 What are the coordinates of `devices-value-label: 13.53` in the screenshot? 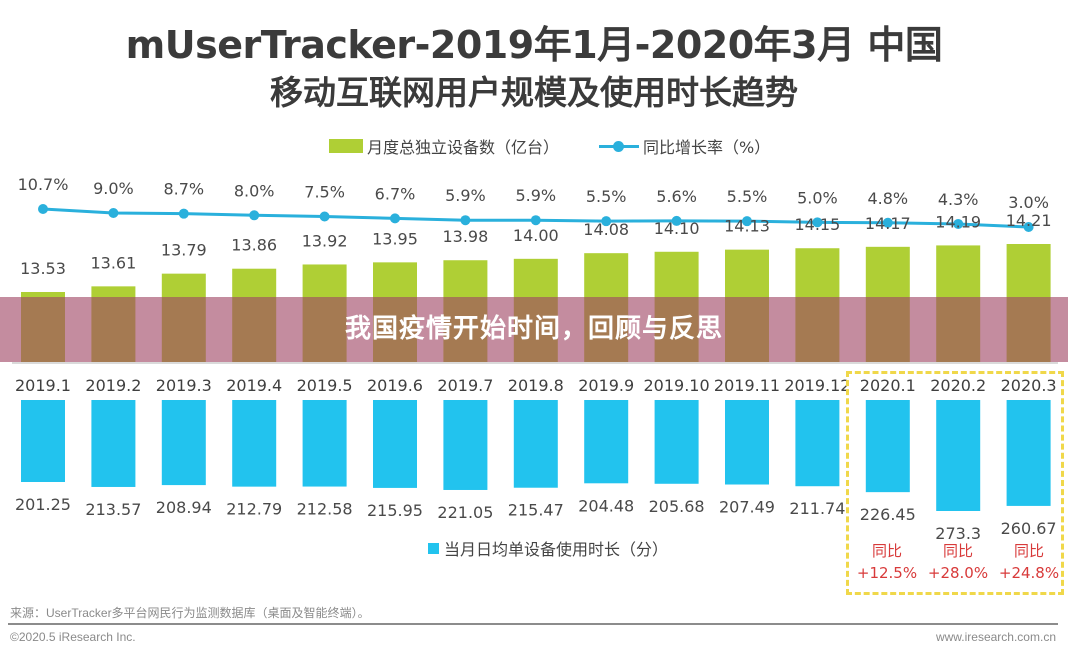 It's located at (43, 268).